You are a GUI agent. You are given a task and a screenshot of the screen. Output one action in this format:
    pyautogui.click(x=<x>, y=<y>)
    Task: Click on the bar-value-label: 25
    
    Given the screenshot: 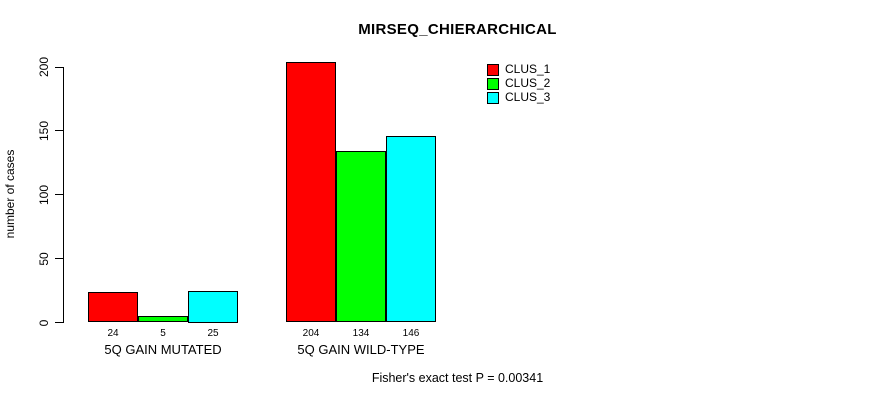 What is the action you would take?
    pyautogui.click(x=213, y=333)
    